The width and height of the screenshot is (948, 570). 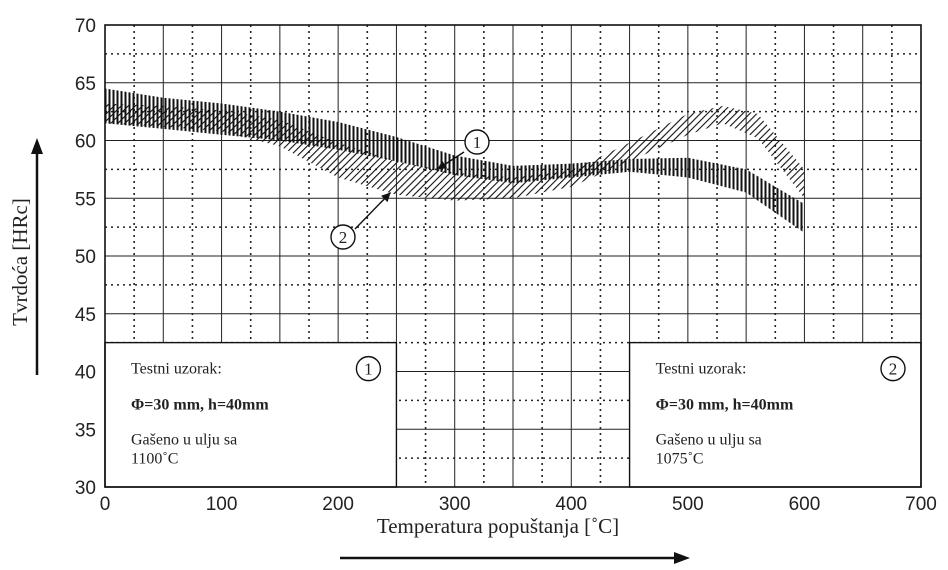 I want to click on callouts: 12, so click(x=410, y=189).